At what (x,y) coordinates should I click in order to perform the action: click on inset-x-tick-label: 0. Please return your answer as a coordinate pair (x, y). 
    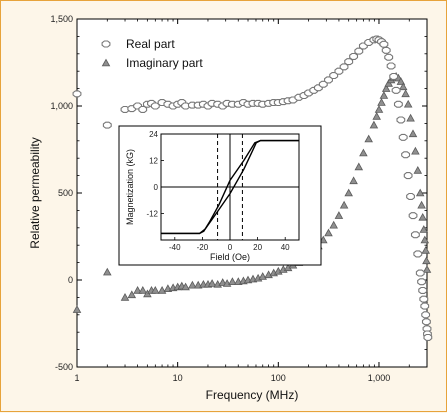
    Looking at the image, I should click on (230, 247).